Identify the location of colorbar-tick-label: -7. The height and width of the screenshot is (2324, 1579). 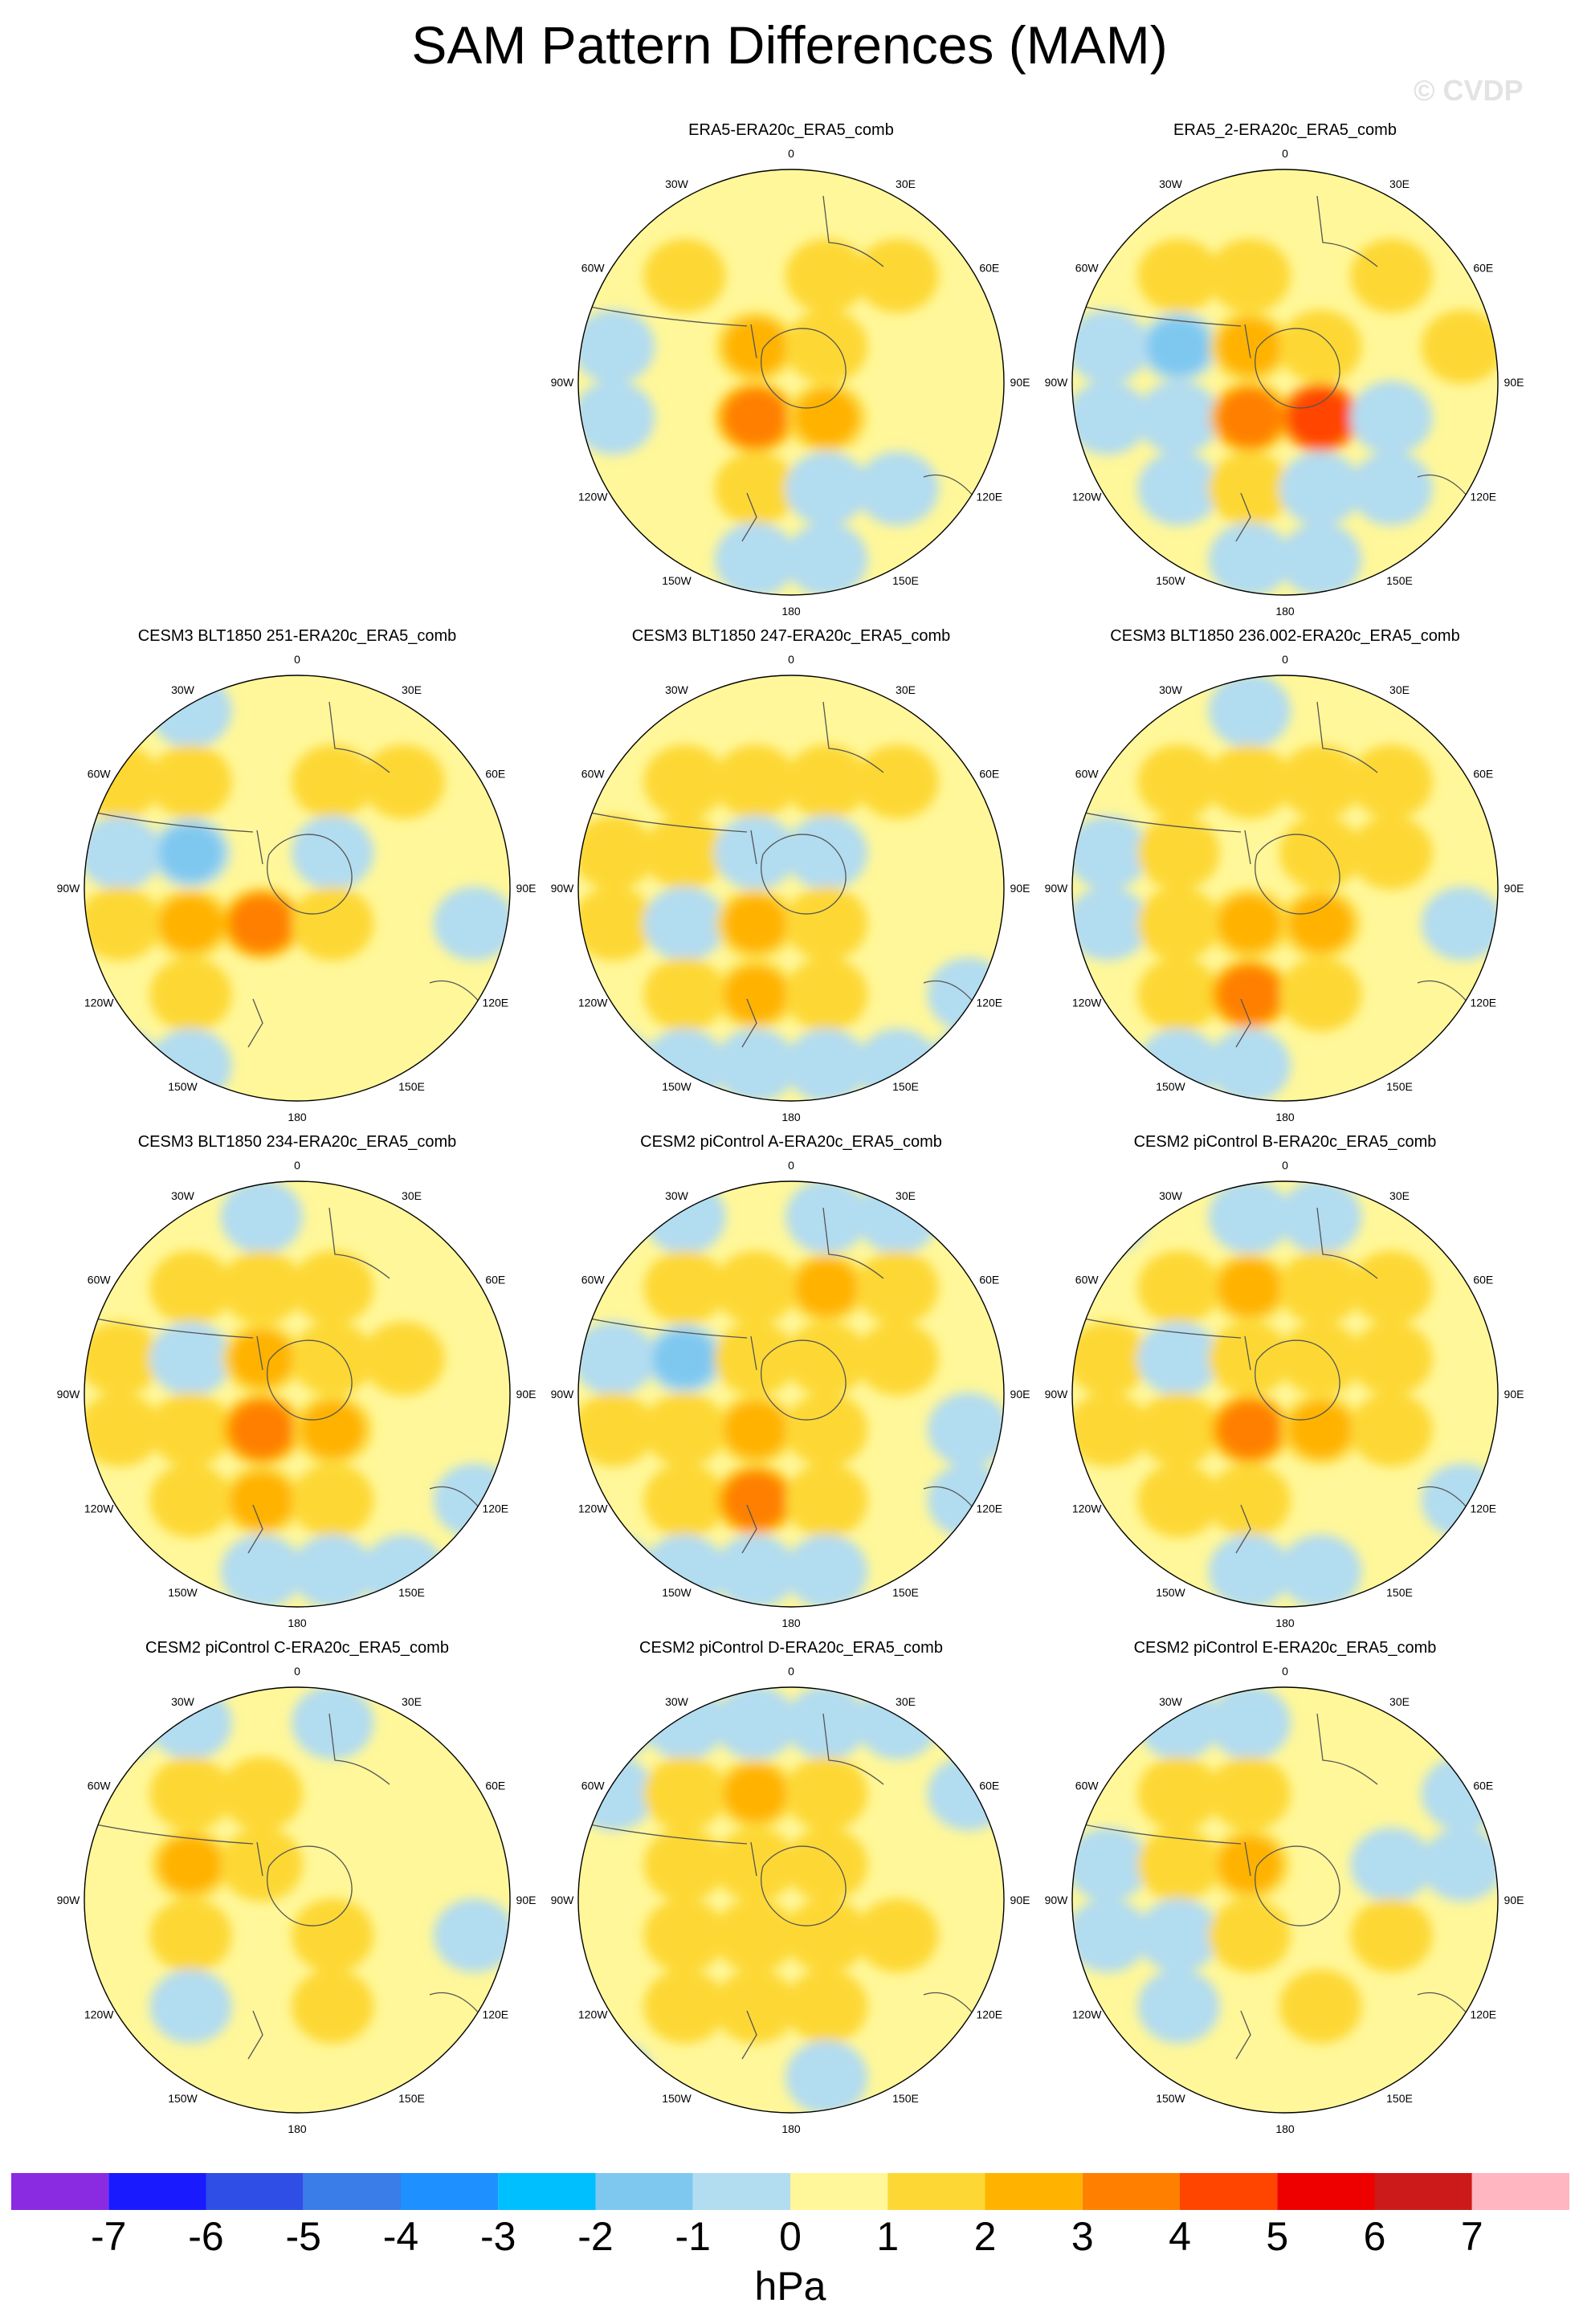
(108, 2236).